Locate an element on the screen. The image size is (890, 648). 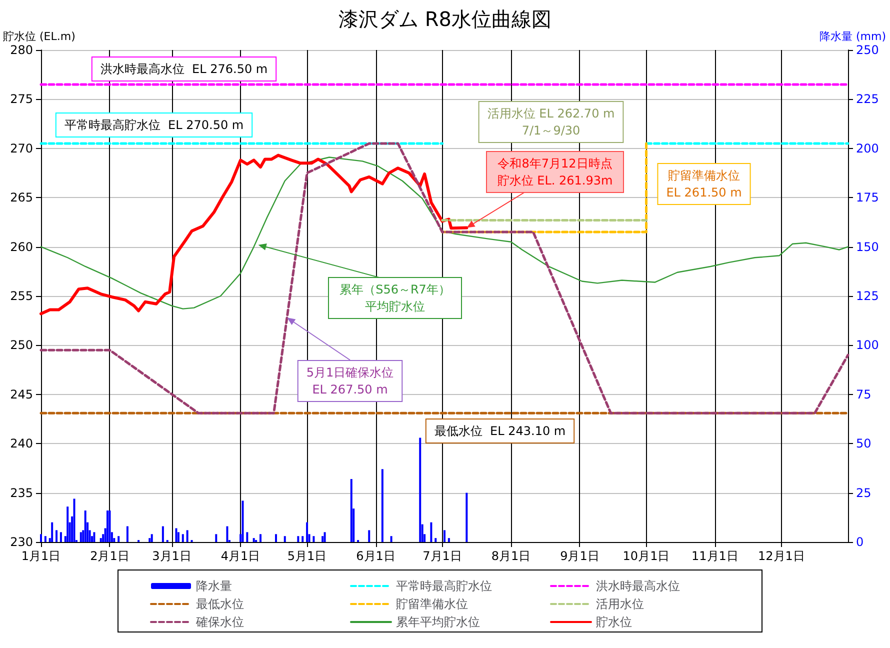
y2-axis-title: 降水量 (mm) is located at coordinates (852, 36).